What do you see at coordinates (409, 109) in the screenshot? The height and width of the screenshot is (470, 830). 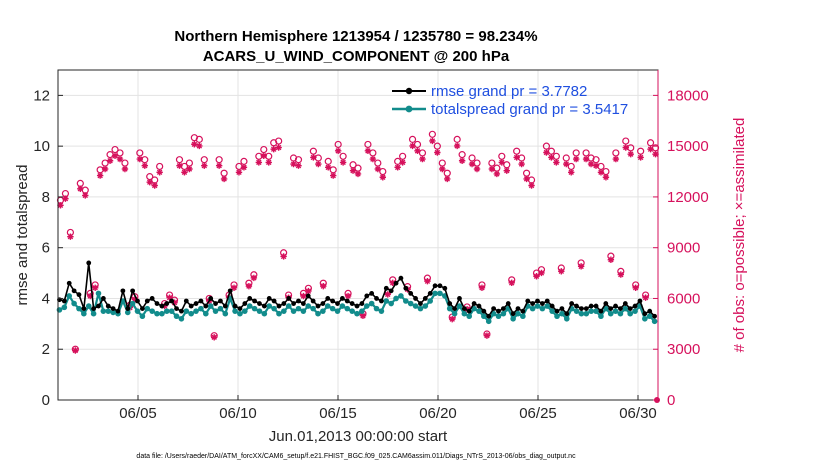 I see `legend-spread-marker` at bounding box center [409, 109].